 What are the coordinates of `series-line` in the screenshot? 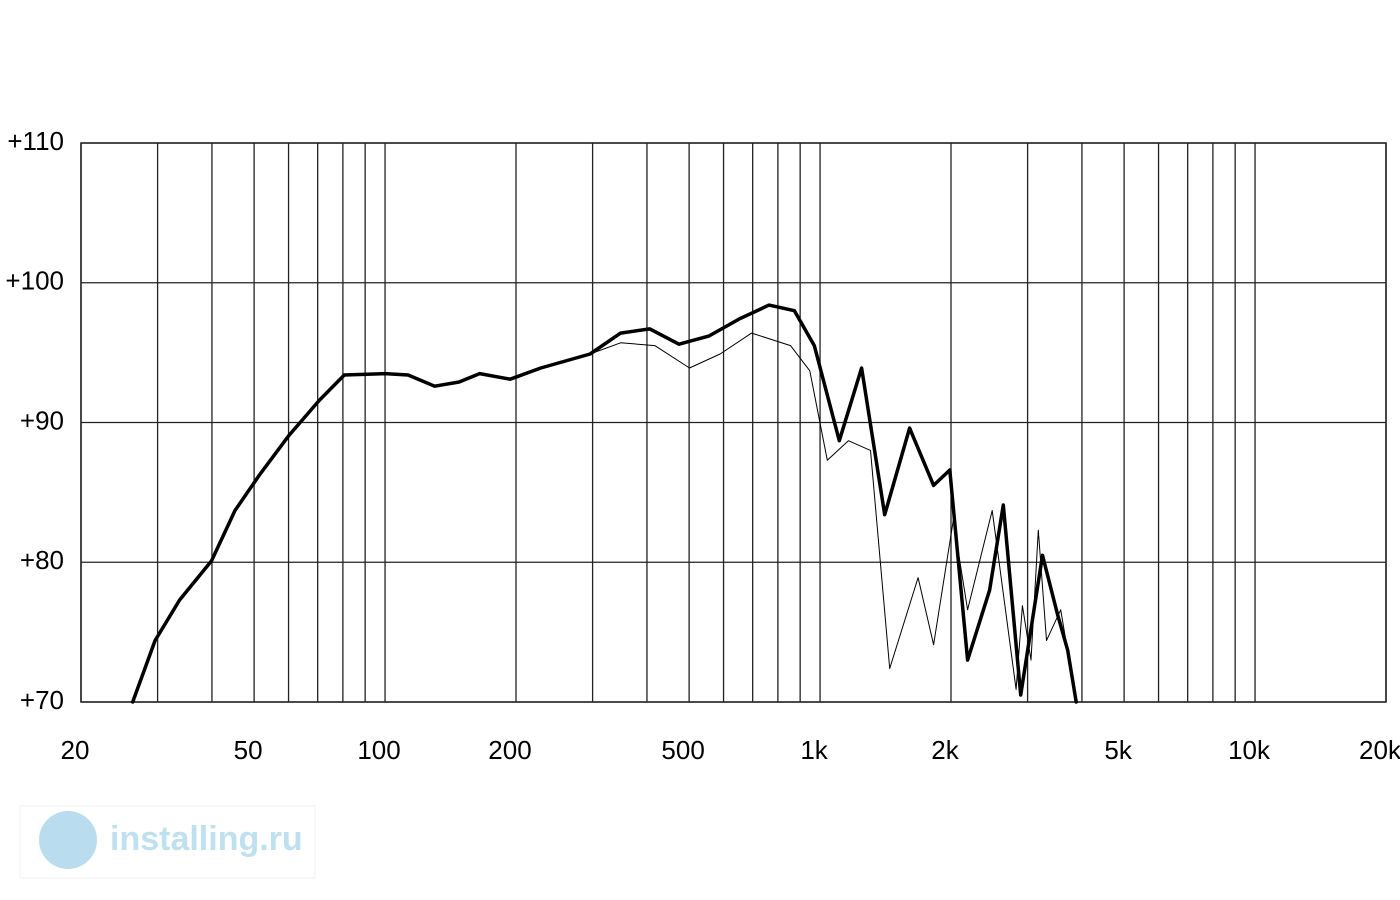 It's located at (833, 517).